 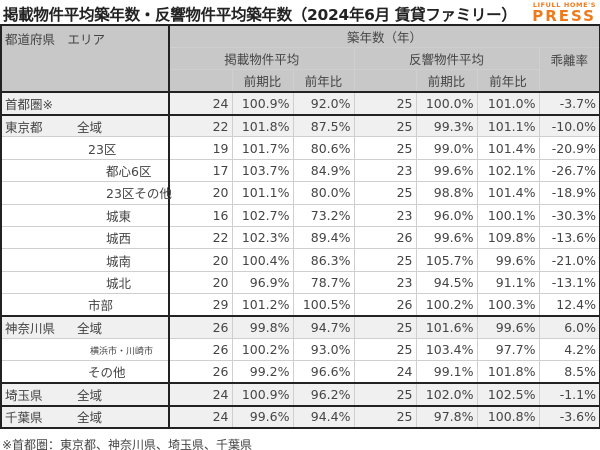 I want to click on inquiry-qoq-cell: 105.7%, so click(x=446, y=260).